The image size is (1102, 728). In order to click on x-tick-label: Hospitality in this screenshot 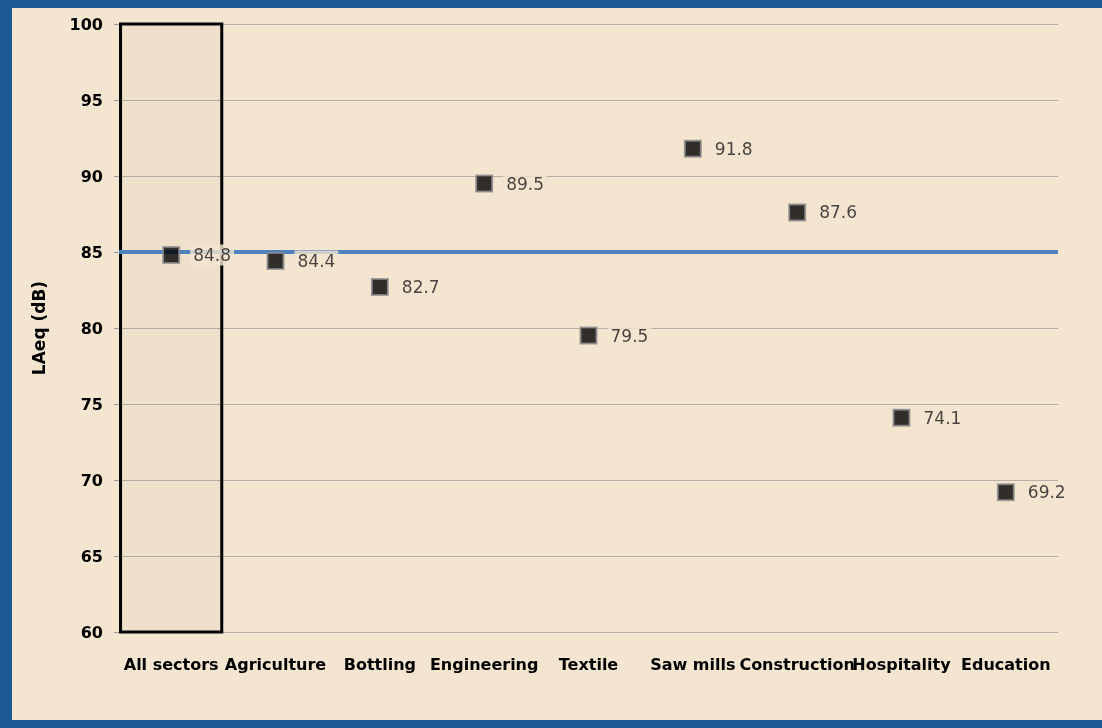, I will do `click(902, 664)`.